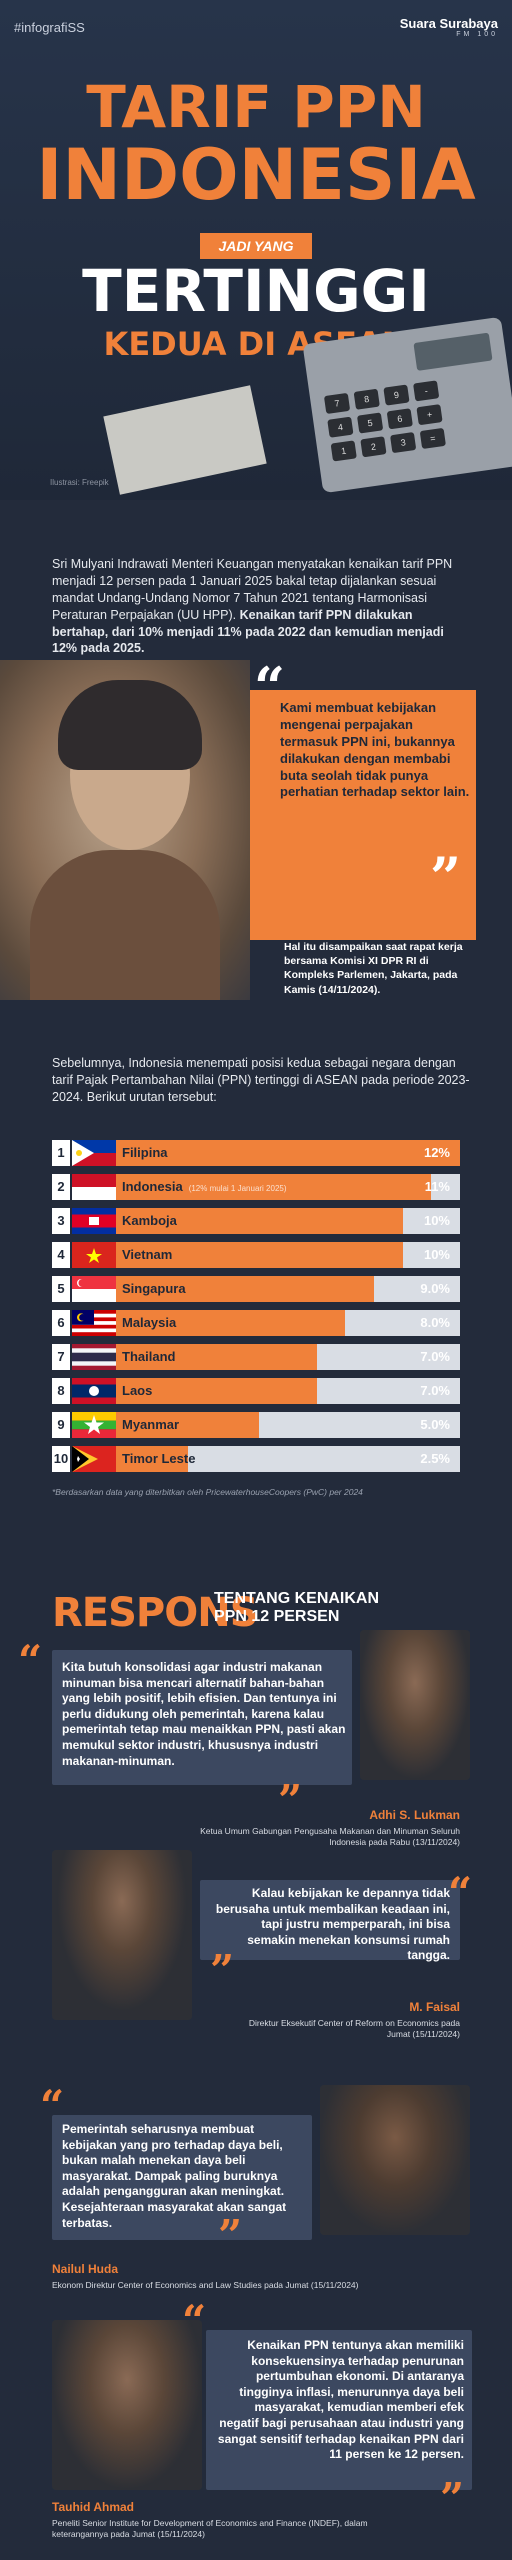  I want to click on country-name: Kamboja, so click(149, 1221).